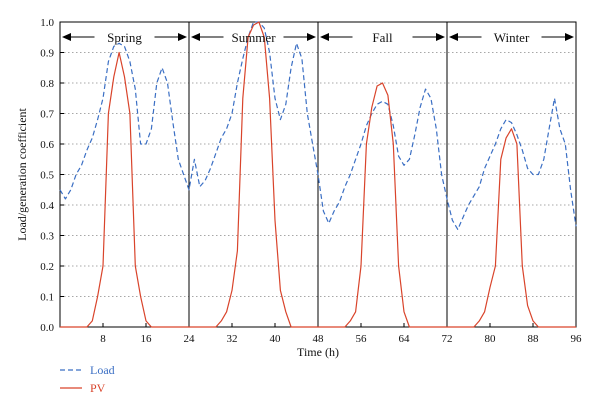  I want to click on season-label: Spring, so click(124, 37).